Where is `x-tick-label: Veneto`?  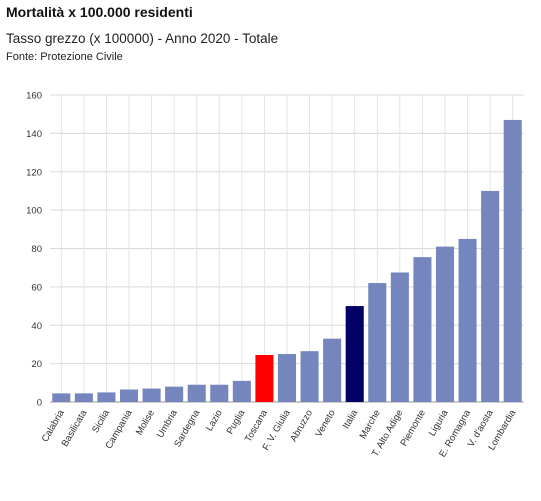 x-tick-label: Veneto is located at coordinates (325, 423).